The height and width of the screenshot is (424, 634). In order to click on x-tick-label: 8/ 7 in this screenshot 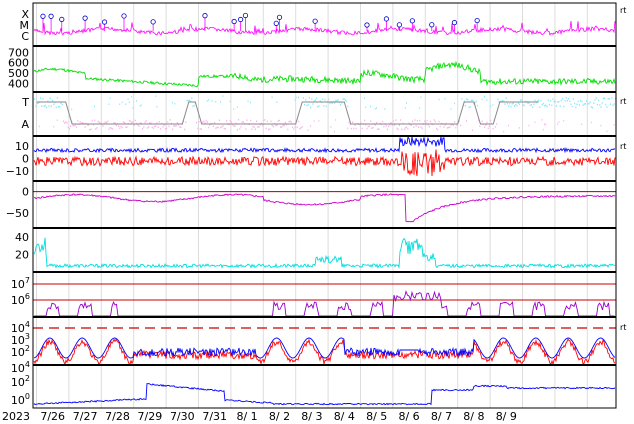, I will do `click(441, 416)`.